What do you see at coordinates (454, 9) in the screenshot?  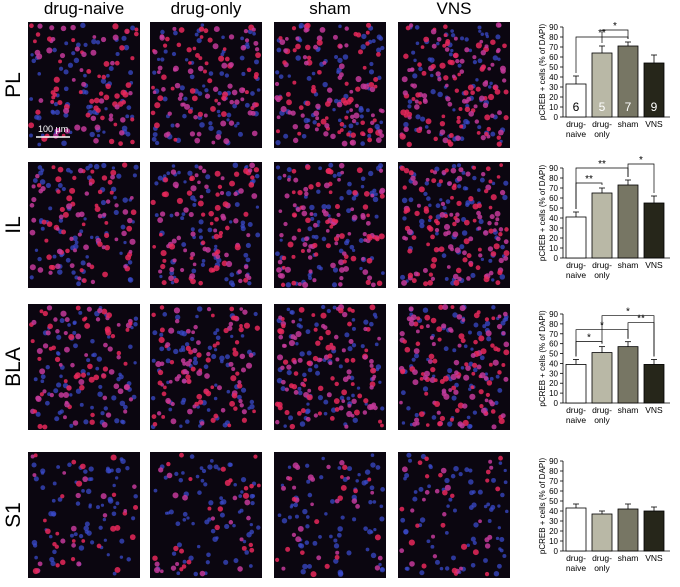 I see `column-header: VNS` at bounding box center [454, 9].